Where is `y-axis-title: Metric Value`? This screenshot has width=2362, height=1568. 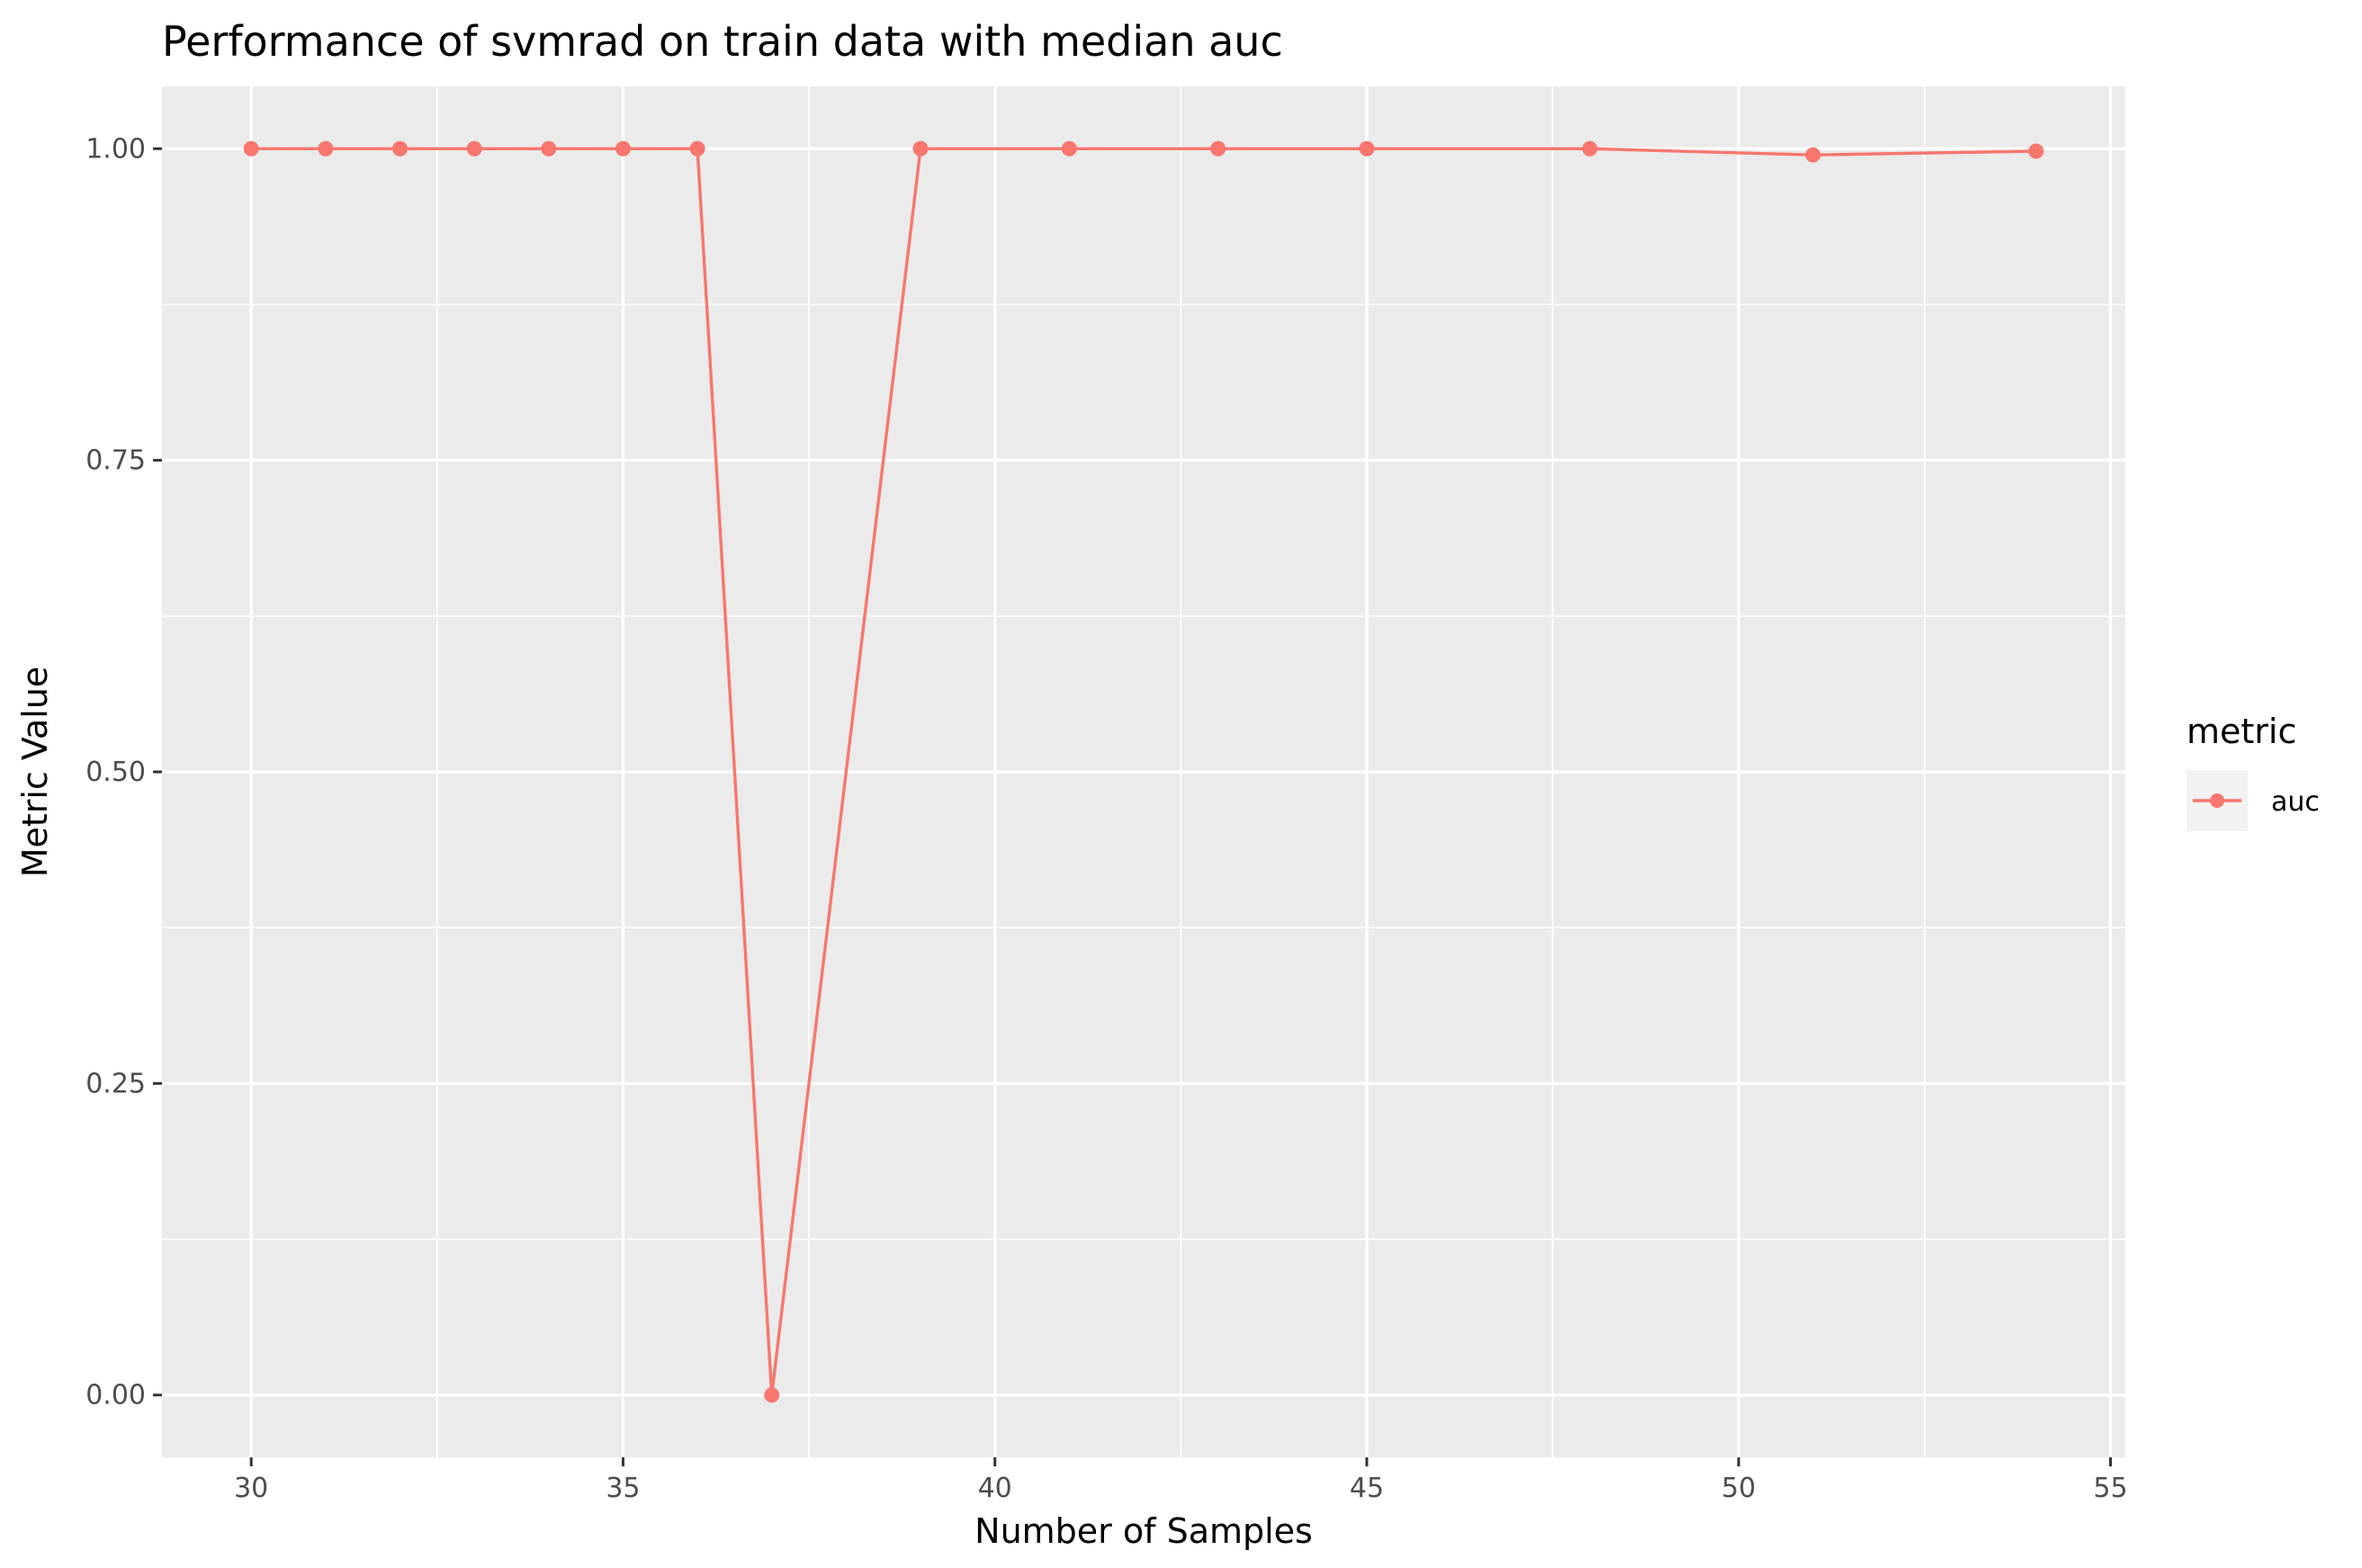 y-axis-title: Metric Value is located at coordinates (35, 772).